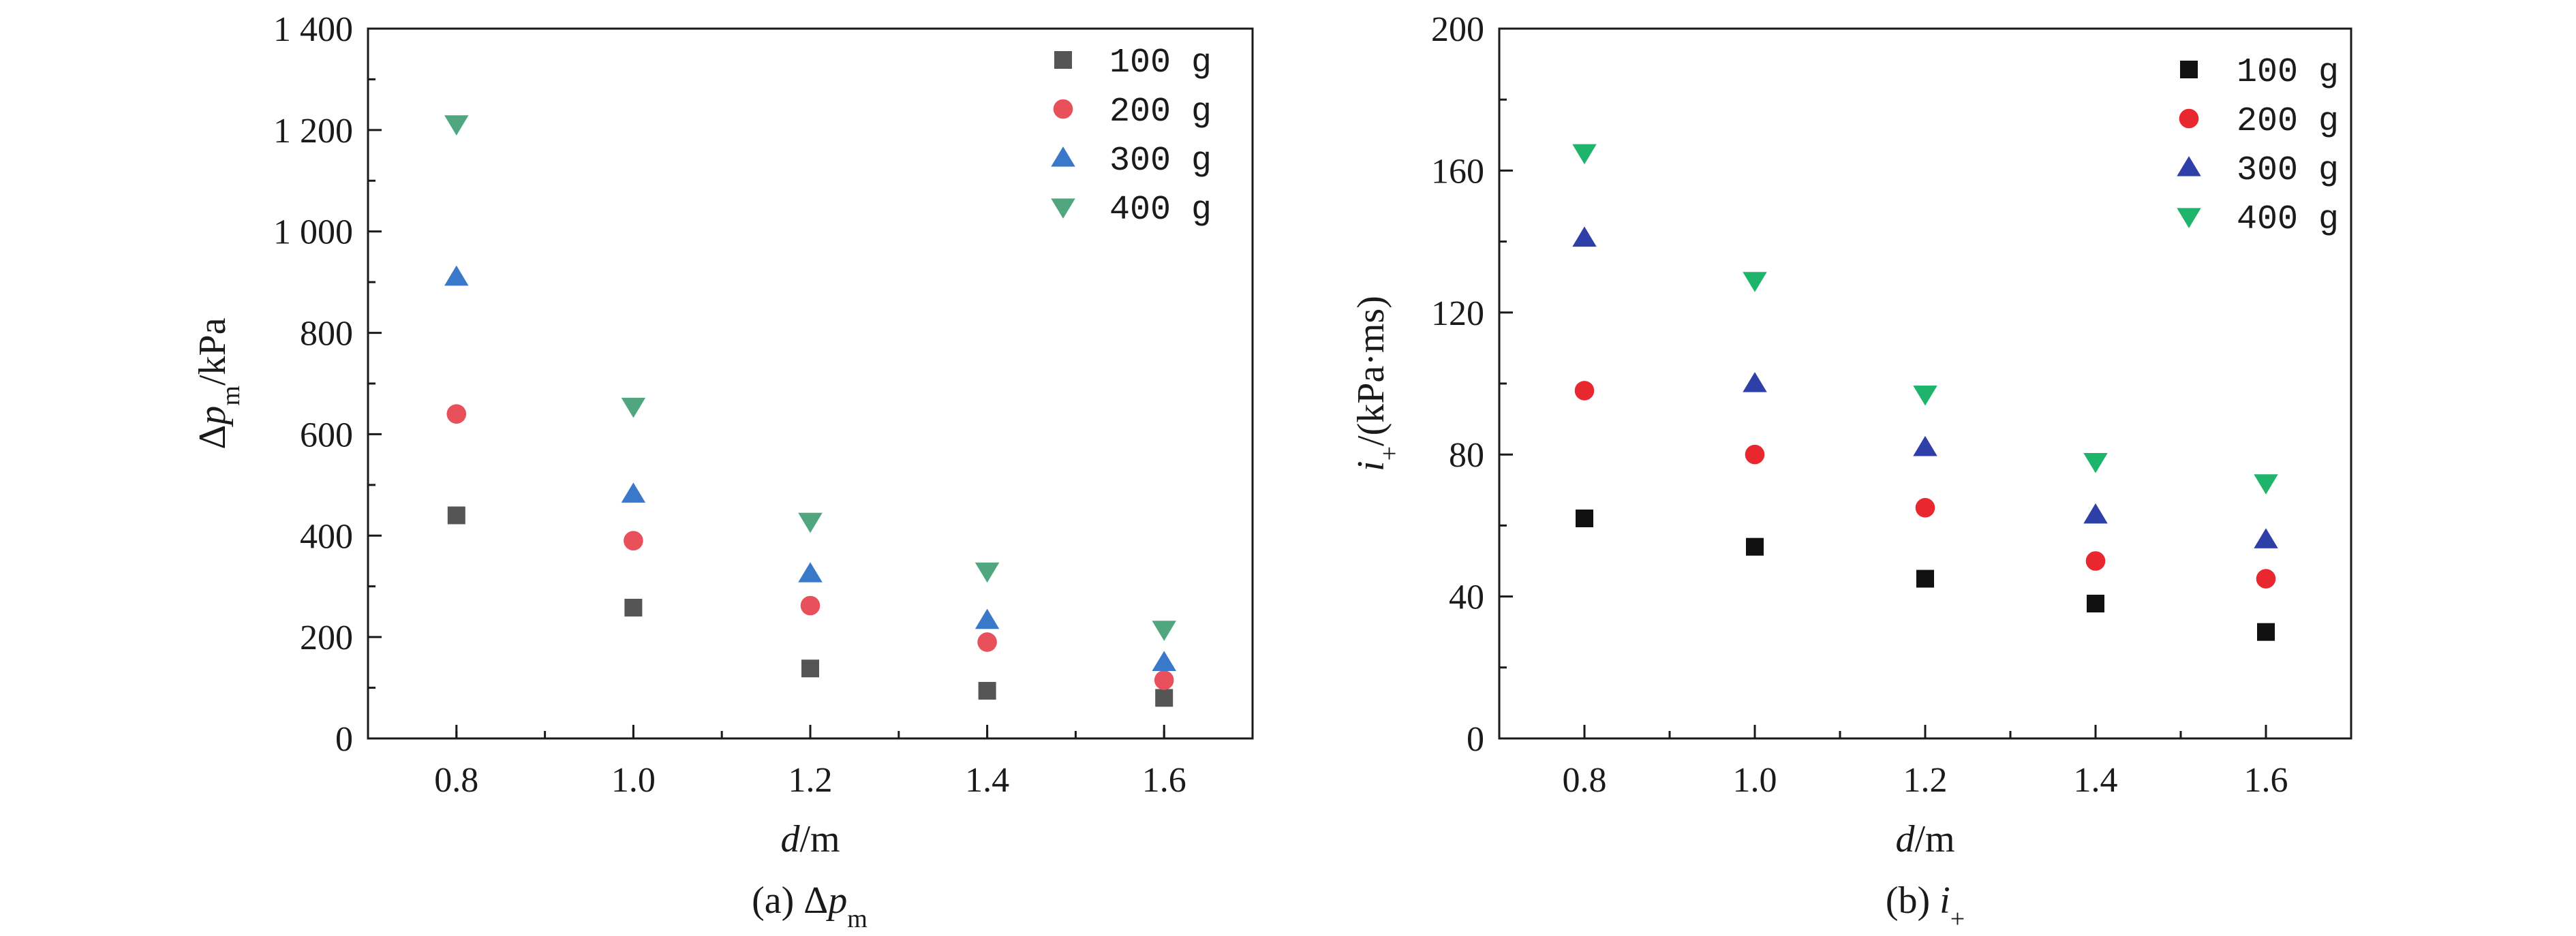  What do you see at coordinates (1377, 383) in the screenshot?
I see `y-axis-title: i+/(kPa·ms)` at bounding box center [1377, 383].